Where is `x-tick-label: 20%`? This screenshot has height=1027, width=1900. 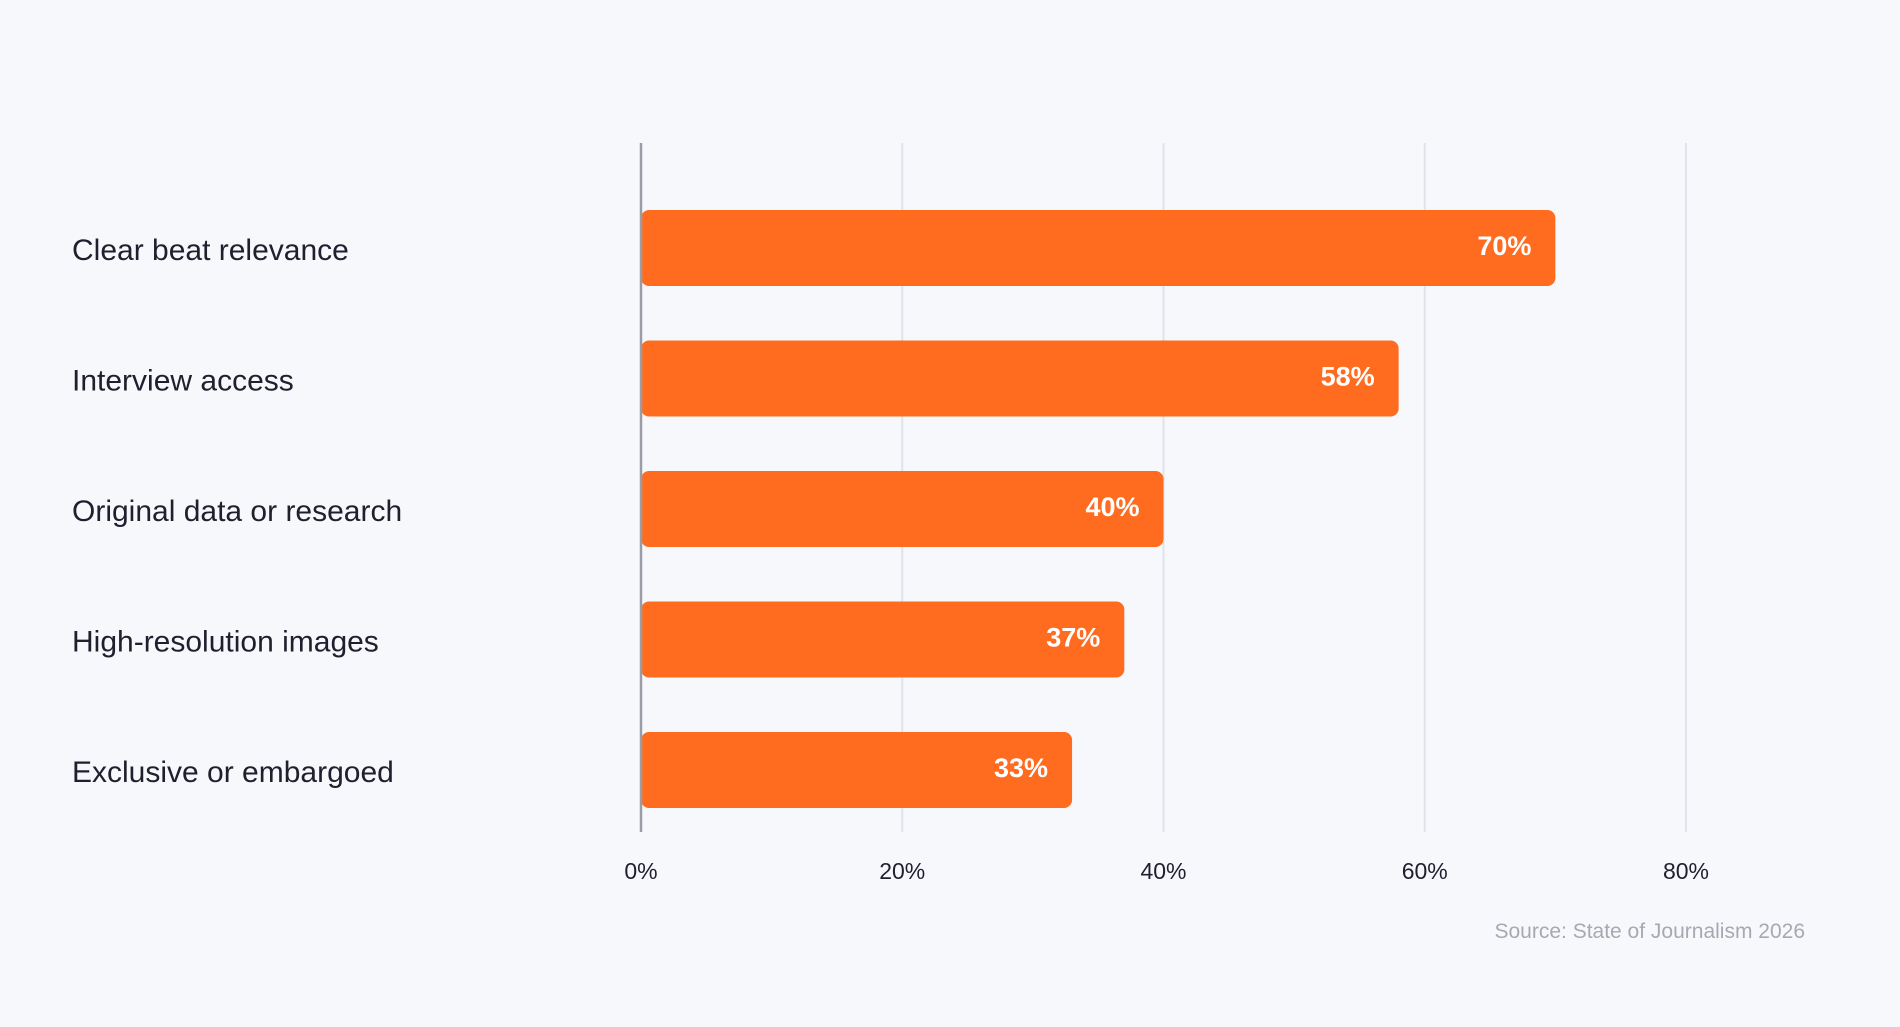
x-tick-label: 20% is located at coordinates (902, 871).